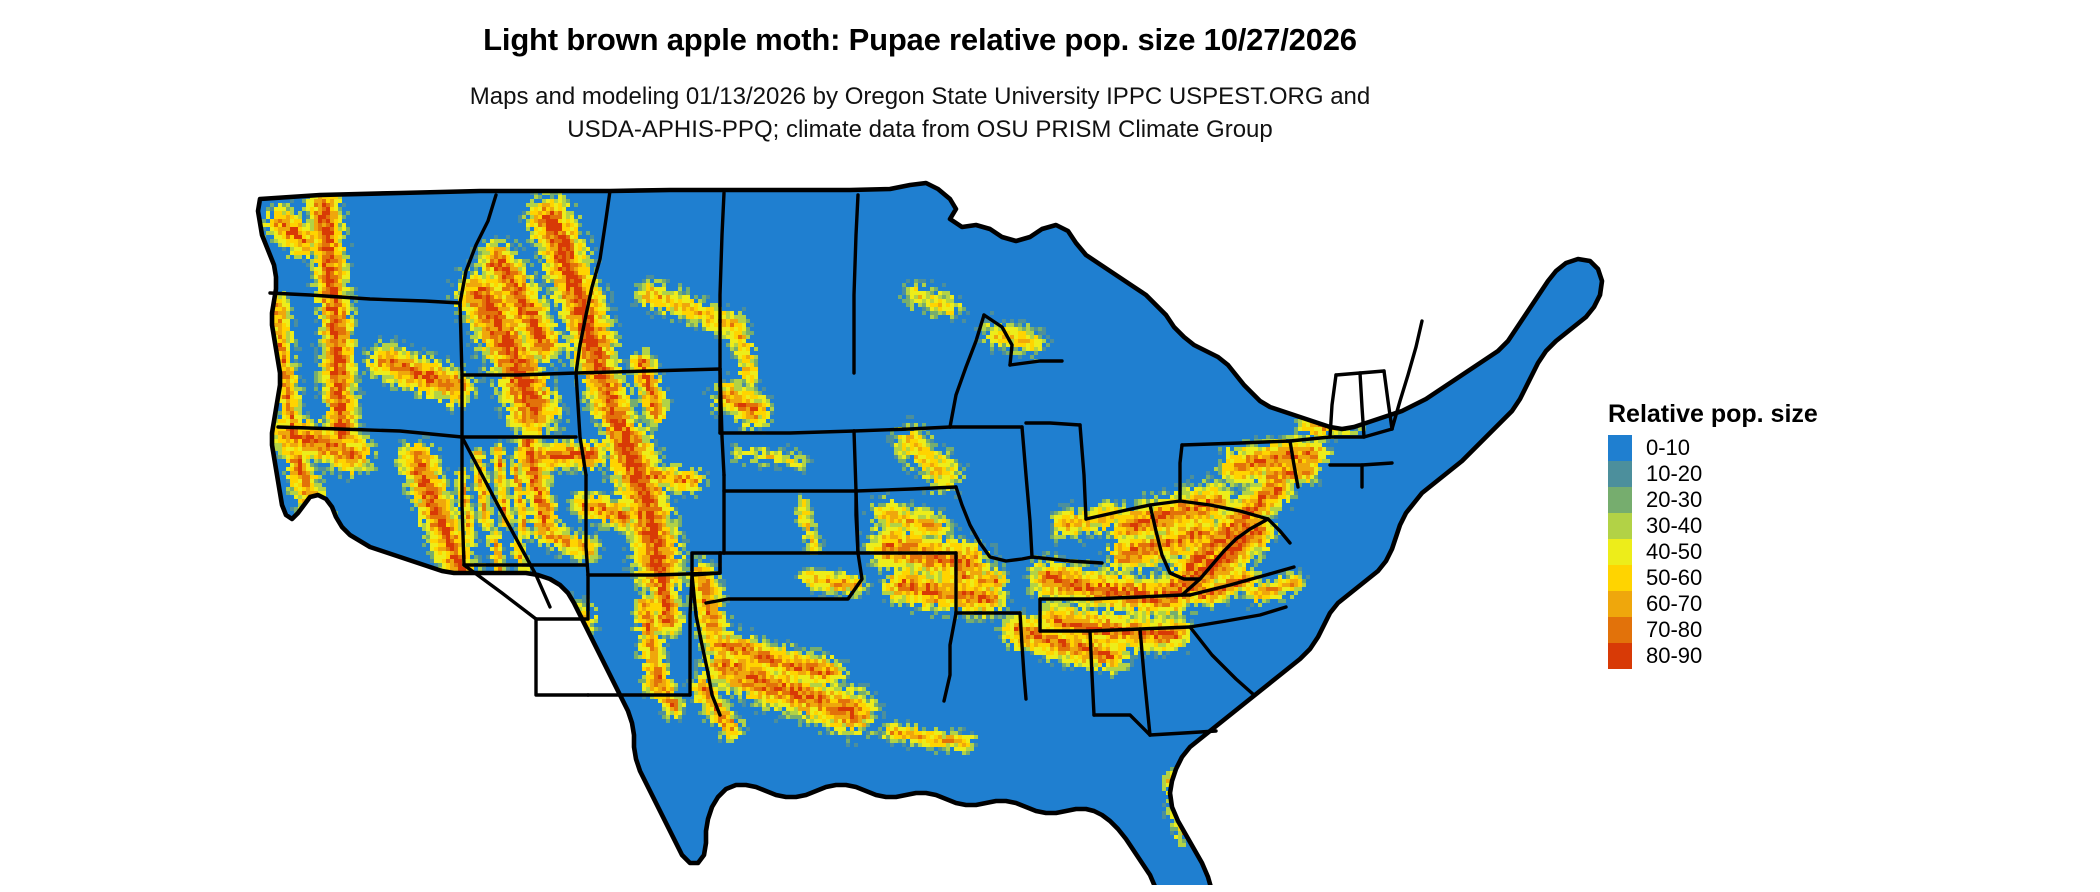  What do you see at coordinates (1748, 474) in the screenshot?
I see `legend-item: 10-20` at bounding box center [1748, 474].